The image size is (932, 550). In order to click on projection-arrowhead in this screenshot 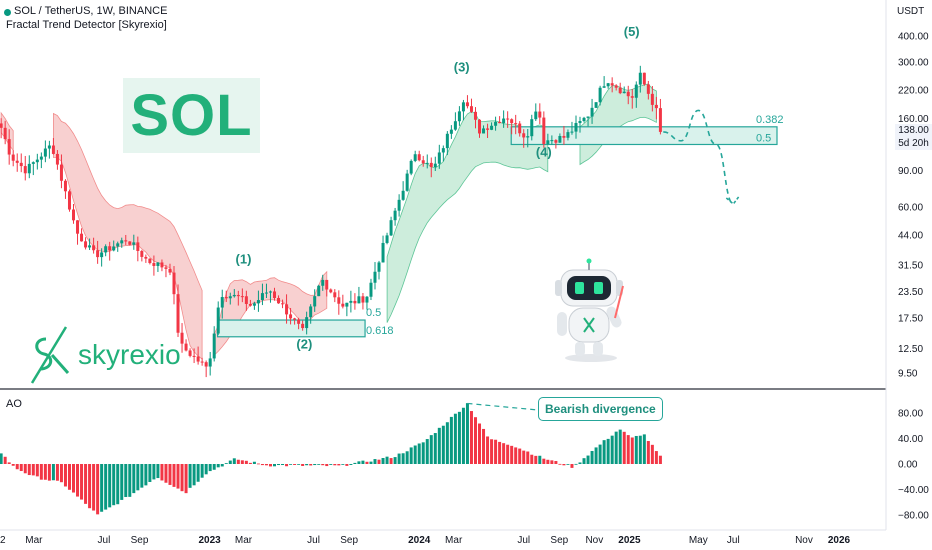, I will do `click(732, 200)`.